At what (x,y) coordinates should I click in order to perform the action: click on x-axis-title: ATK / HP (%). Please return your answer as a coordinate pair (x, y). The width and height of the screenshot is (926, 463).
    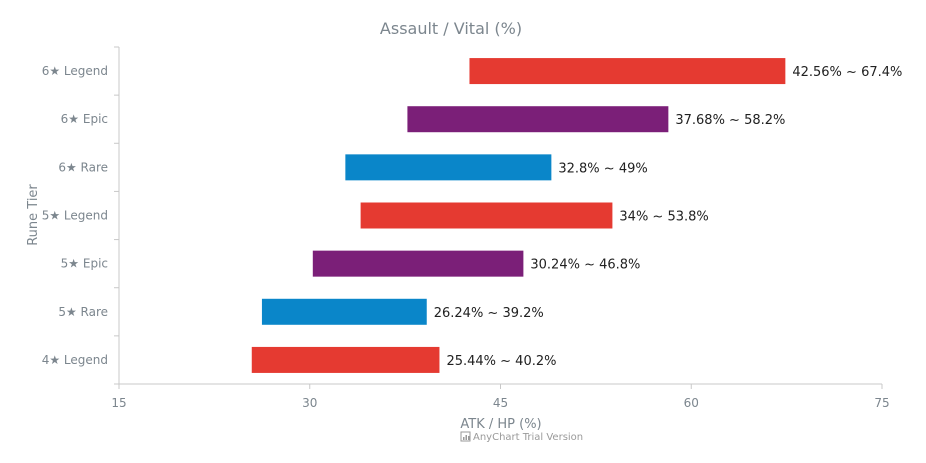
    Looking at the image, I should click on (500, 424).